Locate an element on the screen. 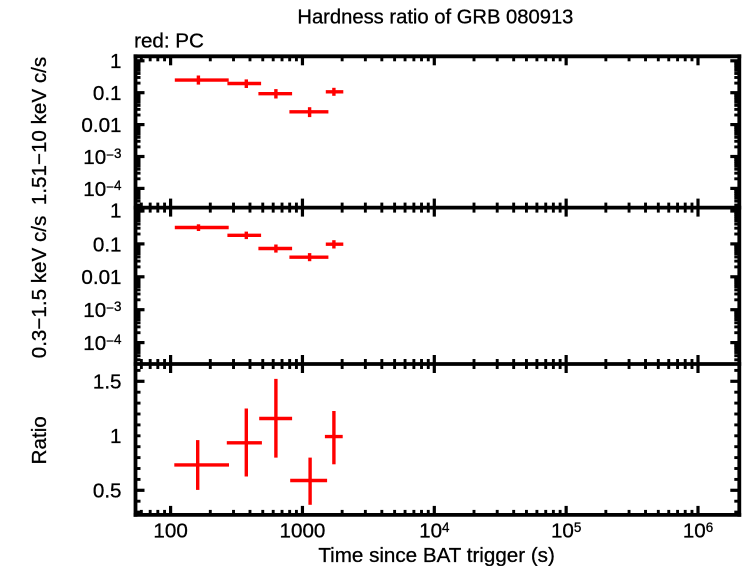  svg-text: 0.5 is located at coordinates (107, 491).